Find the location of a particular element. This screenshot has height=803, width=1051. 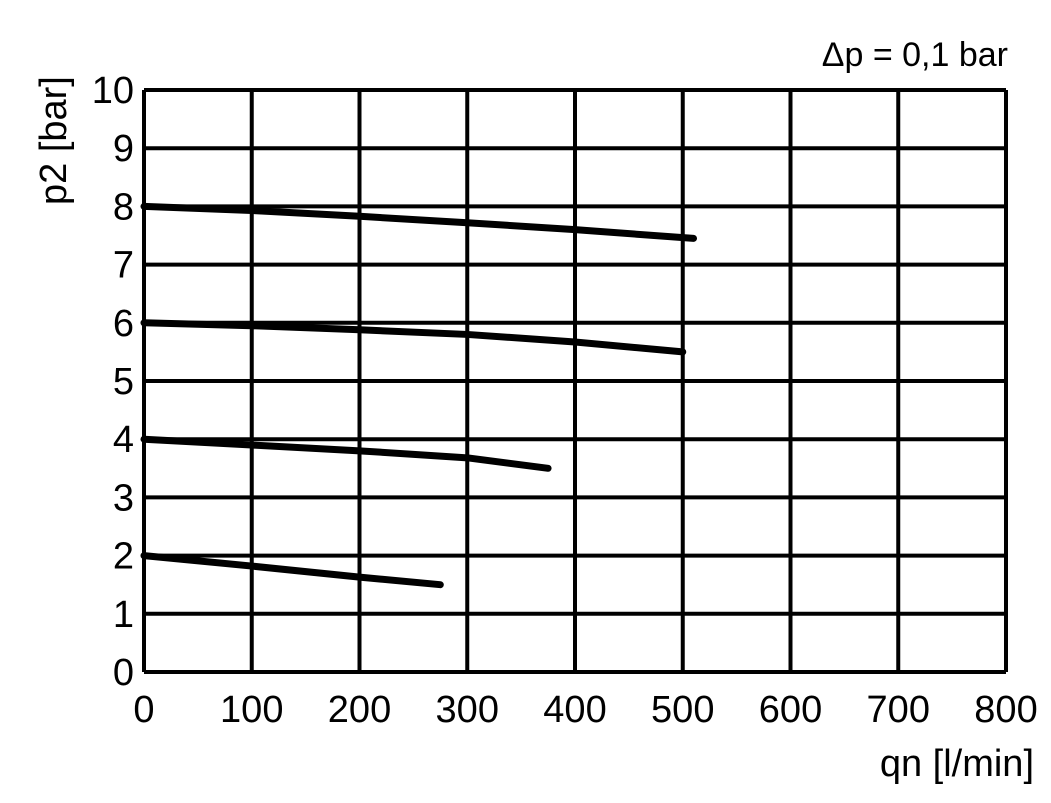

y-tick-label: 0 is located at coordinates (123, 673).